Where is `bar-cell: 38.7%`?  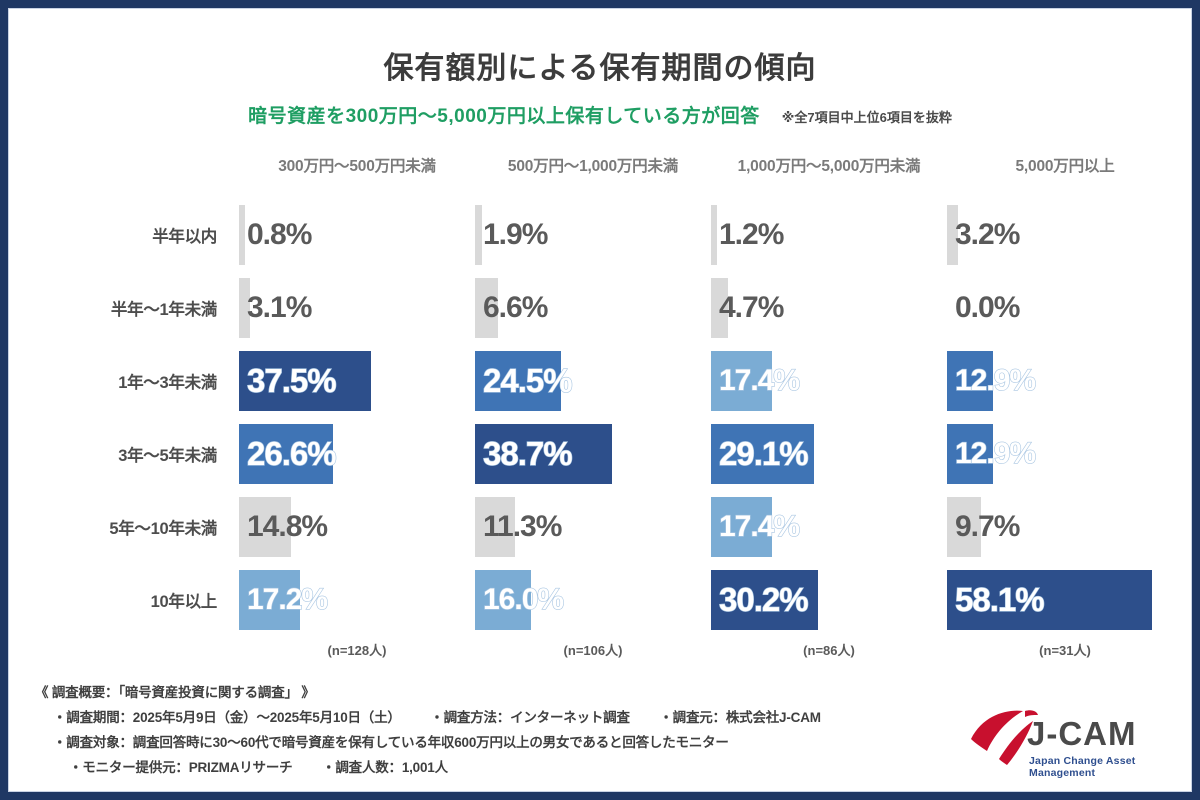 bar-cell: 38.7% is located at coordinates (593, 453).